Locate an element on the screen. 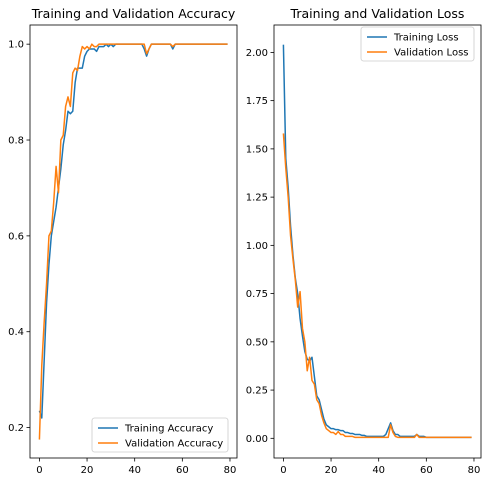 The width and height of the screenshot is (487, 482). accuracy-legend-box is located at coordinates (160, 435).